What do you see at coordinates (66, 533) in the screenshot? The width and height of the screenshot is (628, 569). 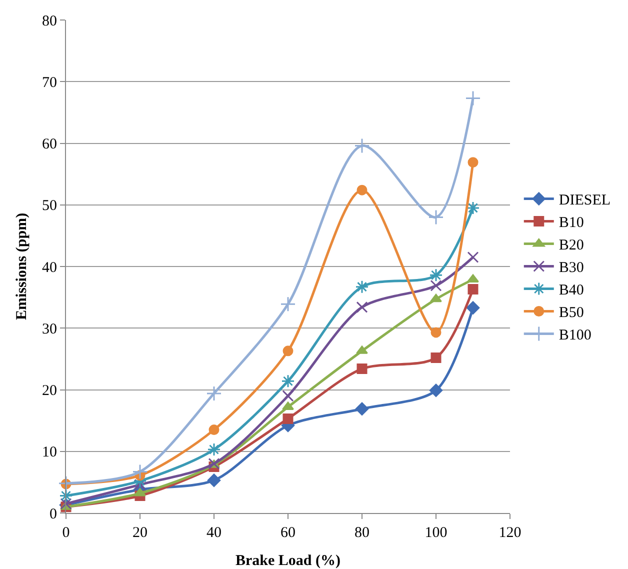 I see `x-tick-label: 0` at bounding box center [66, 533].